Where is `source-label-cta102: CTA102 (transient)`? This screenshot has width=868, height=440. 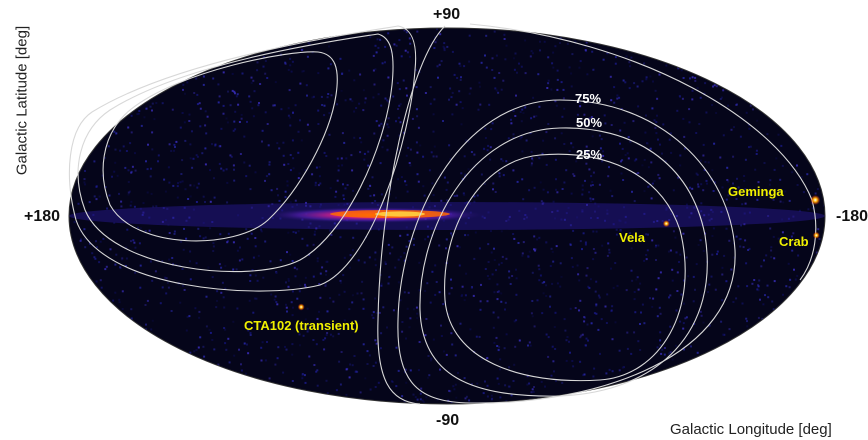
source-label-cta102: CTA102 (transient) is located at coordinates (301, 325).